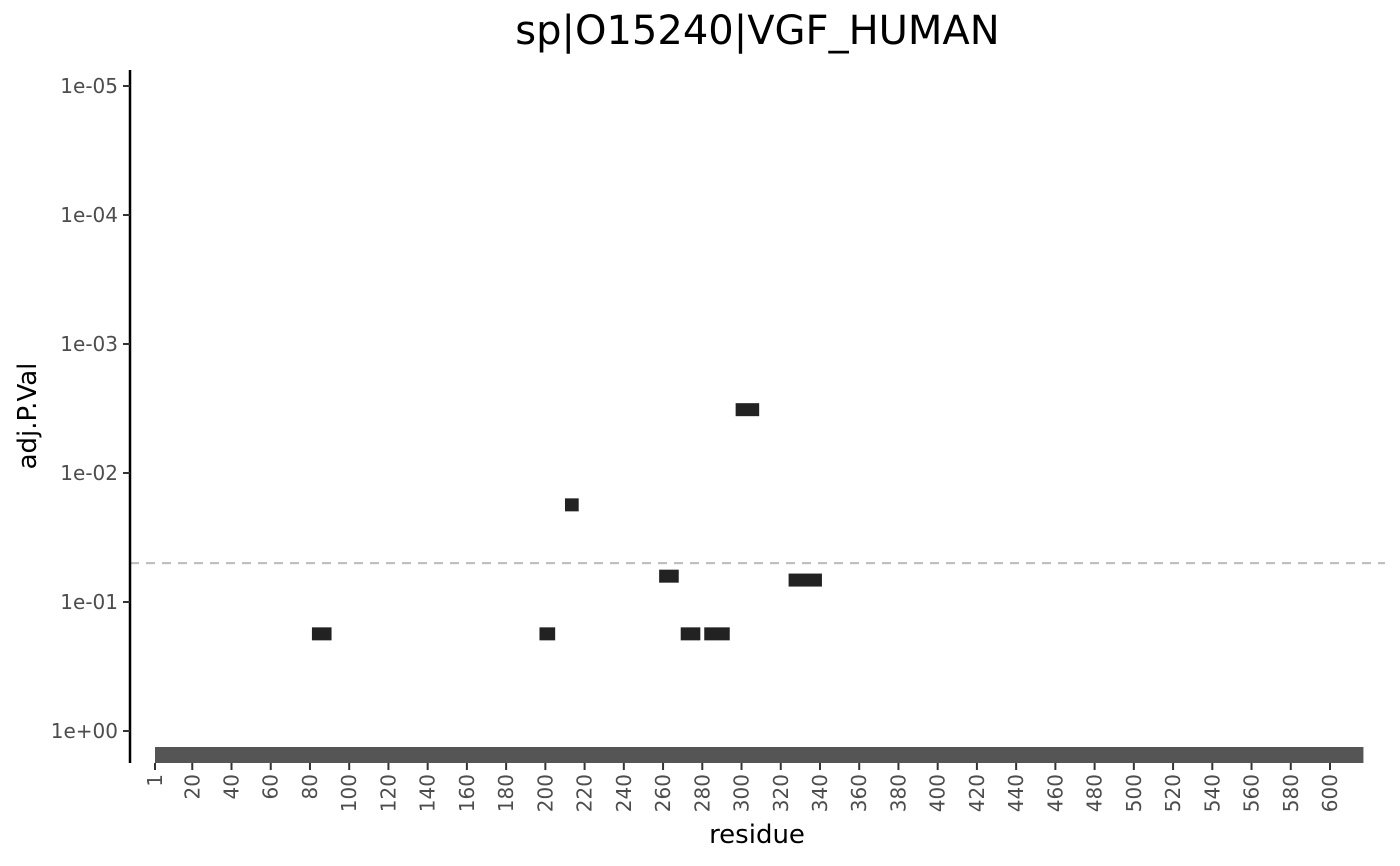 This screenshot has width=1400, height=866. Describe the element at coordinates (428, 793) in the screenshot. I see `x-tick-label: 140` at that location.